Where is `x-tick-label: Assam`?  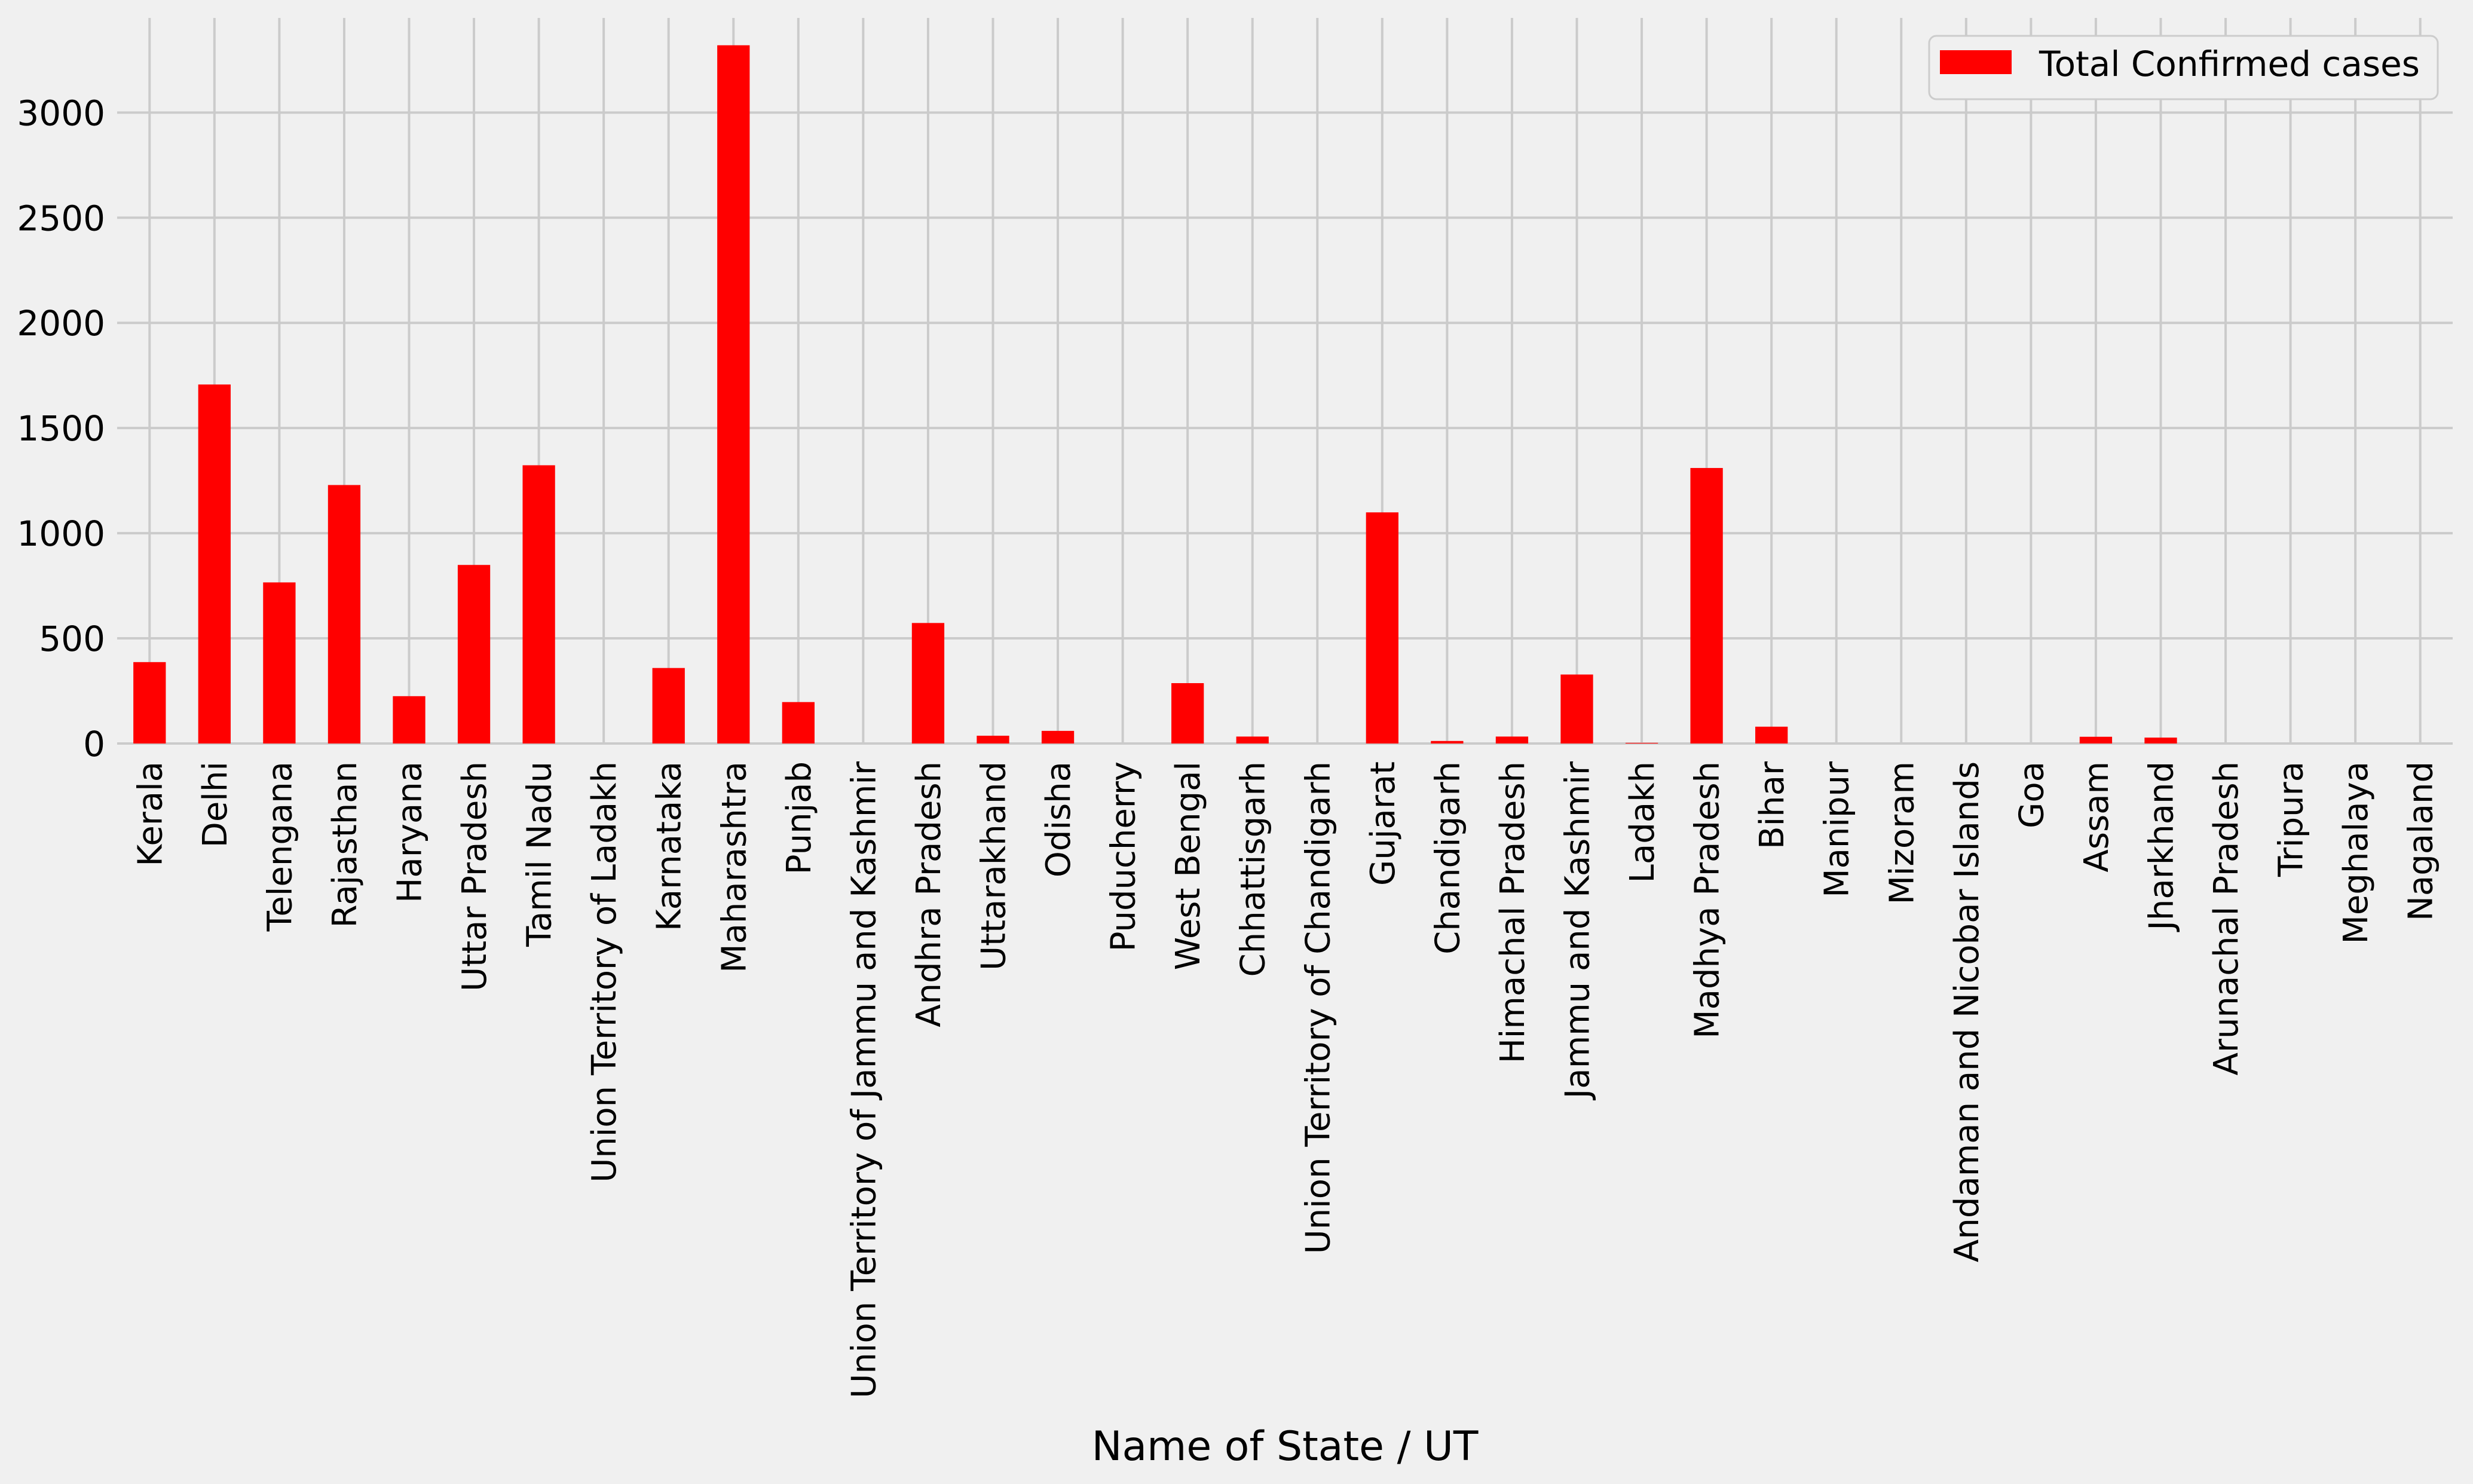 x-tick-label: Assam is located at coordinates (2096, 817).